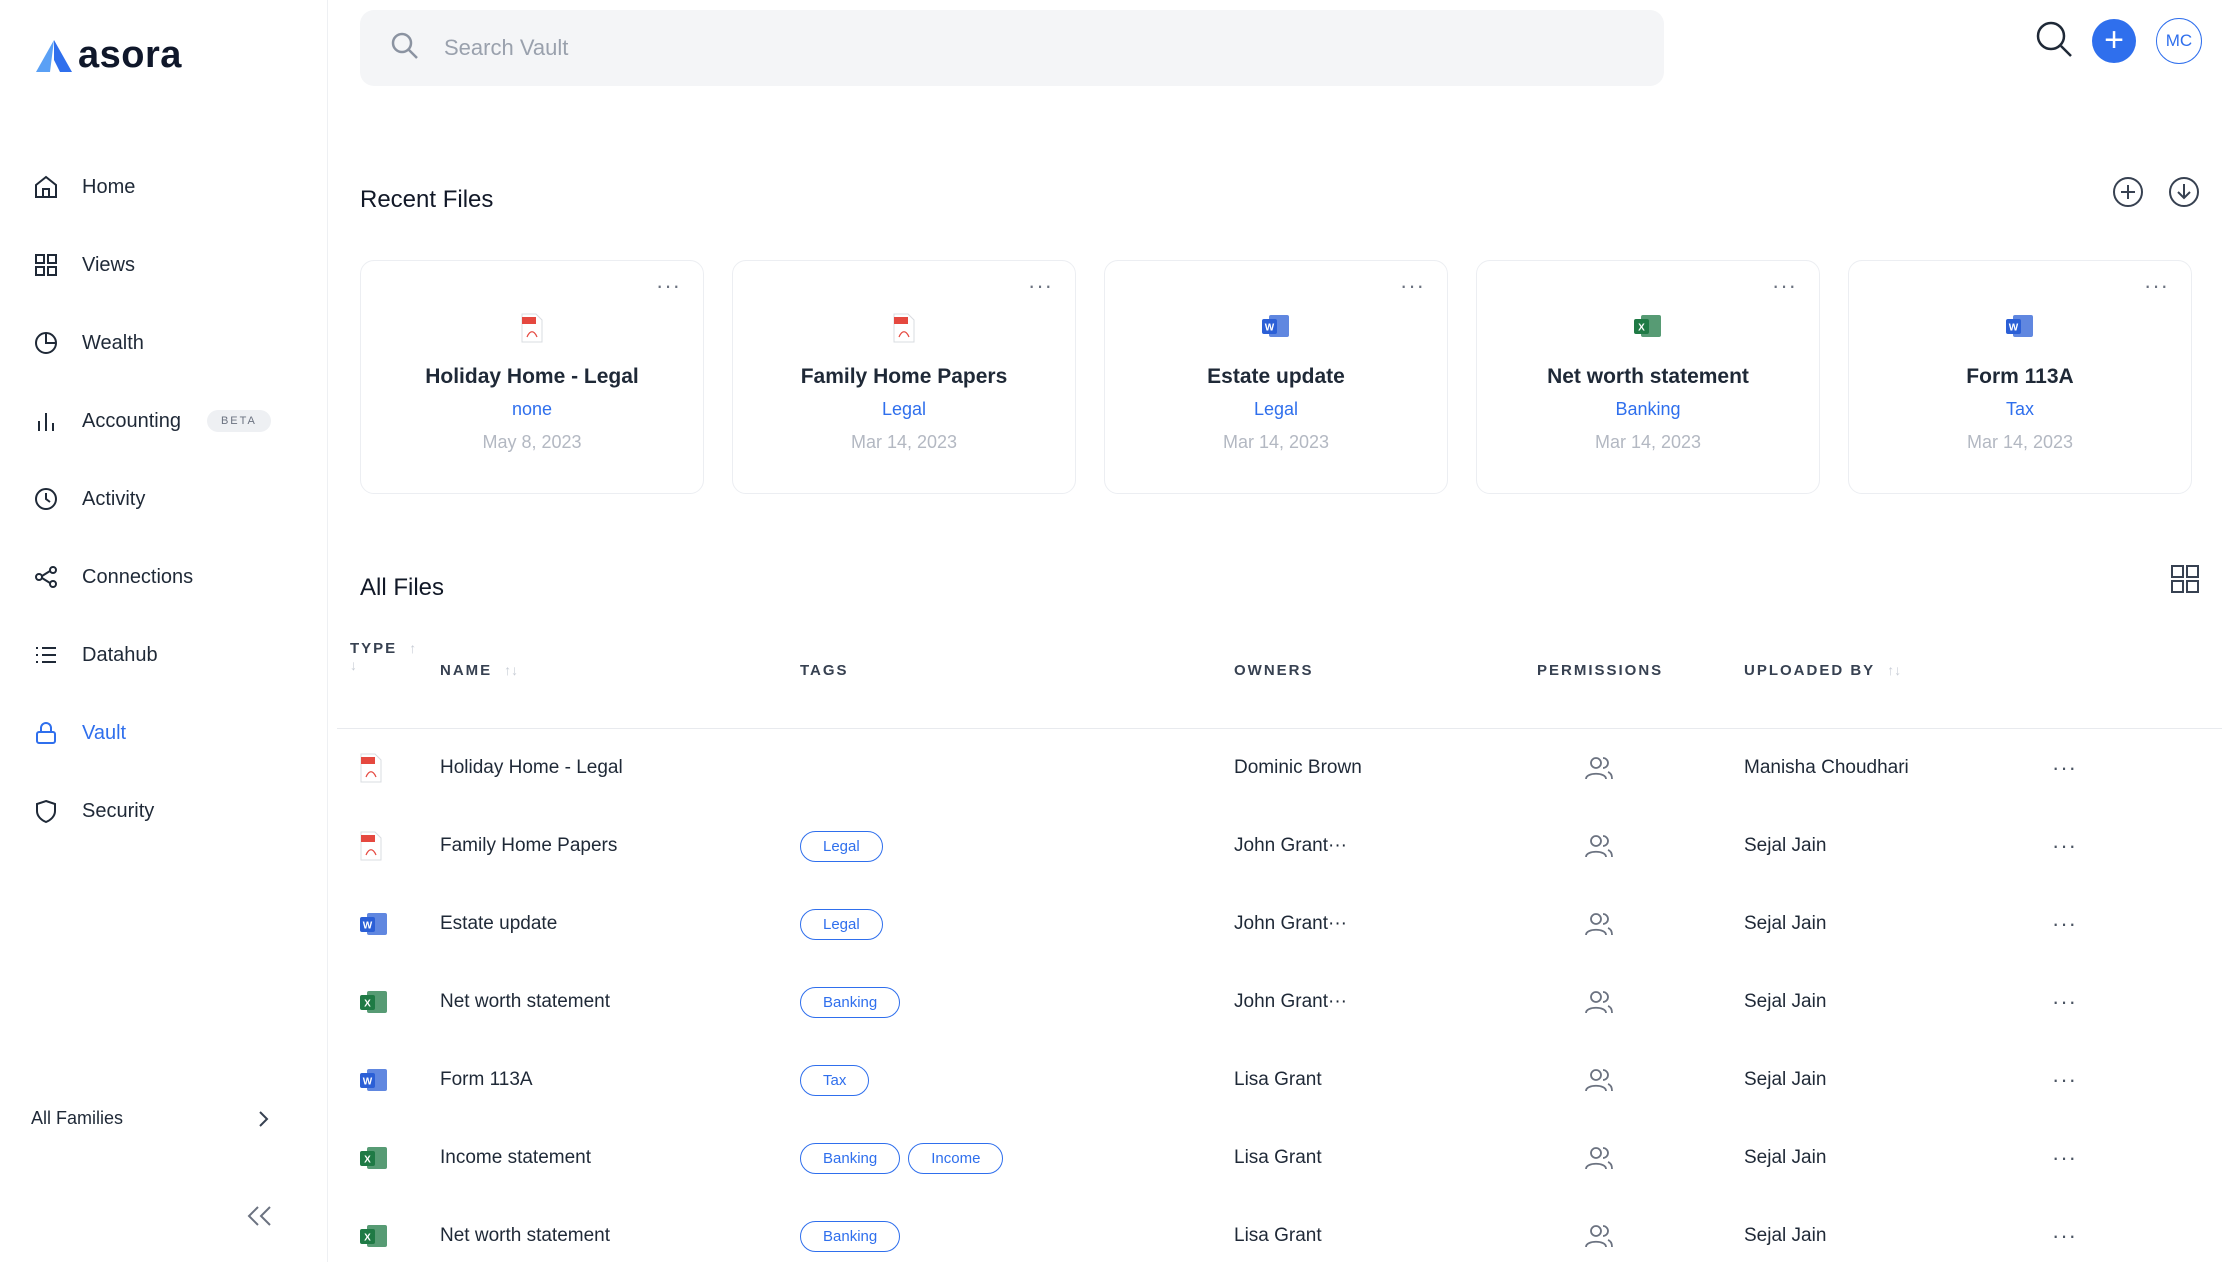  I want to click on sidebar-item-views: Views, so click(167, 265).